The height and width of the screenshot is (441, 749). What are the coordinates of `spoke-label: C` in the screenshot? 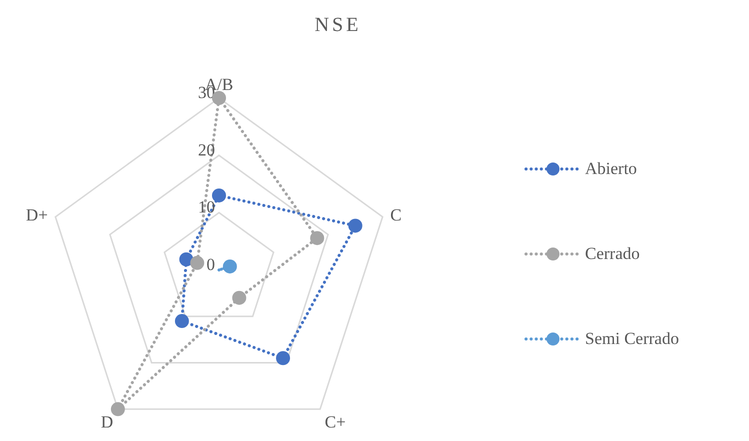 It's located at (396, 214).